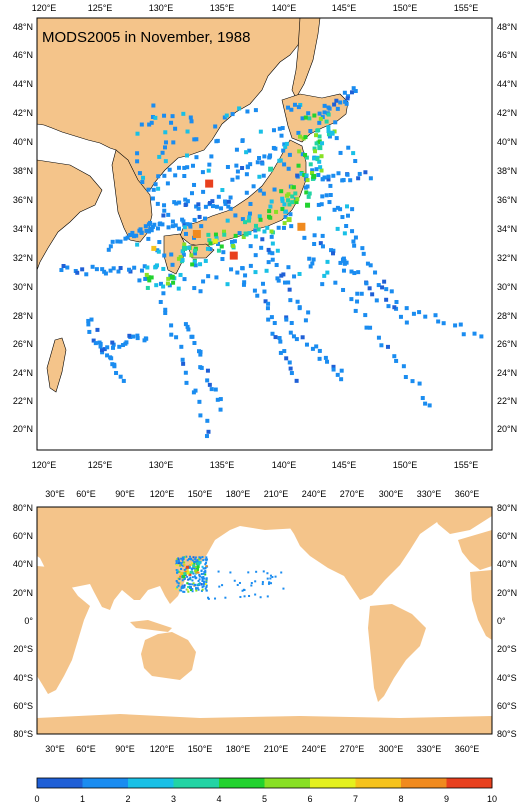 The image size is (529, 808). Describe the element at coordinates (265, 799) in the screenshot. I see `colorbar-labels: 0 1 2 3 4 5 6 7 8 9 10` at that location.